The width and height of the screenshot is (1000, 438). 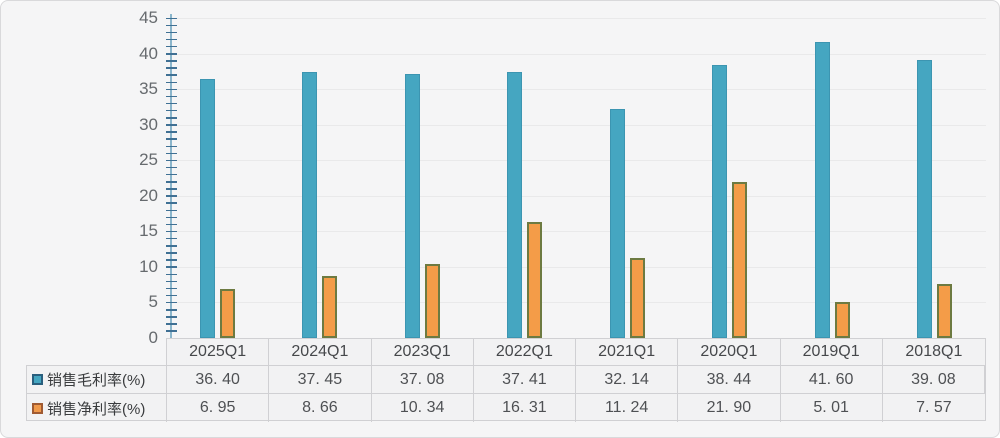 I want to click on value-cell-gross-2024Q1: 37. 45, so click(x=320, y=380).